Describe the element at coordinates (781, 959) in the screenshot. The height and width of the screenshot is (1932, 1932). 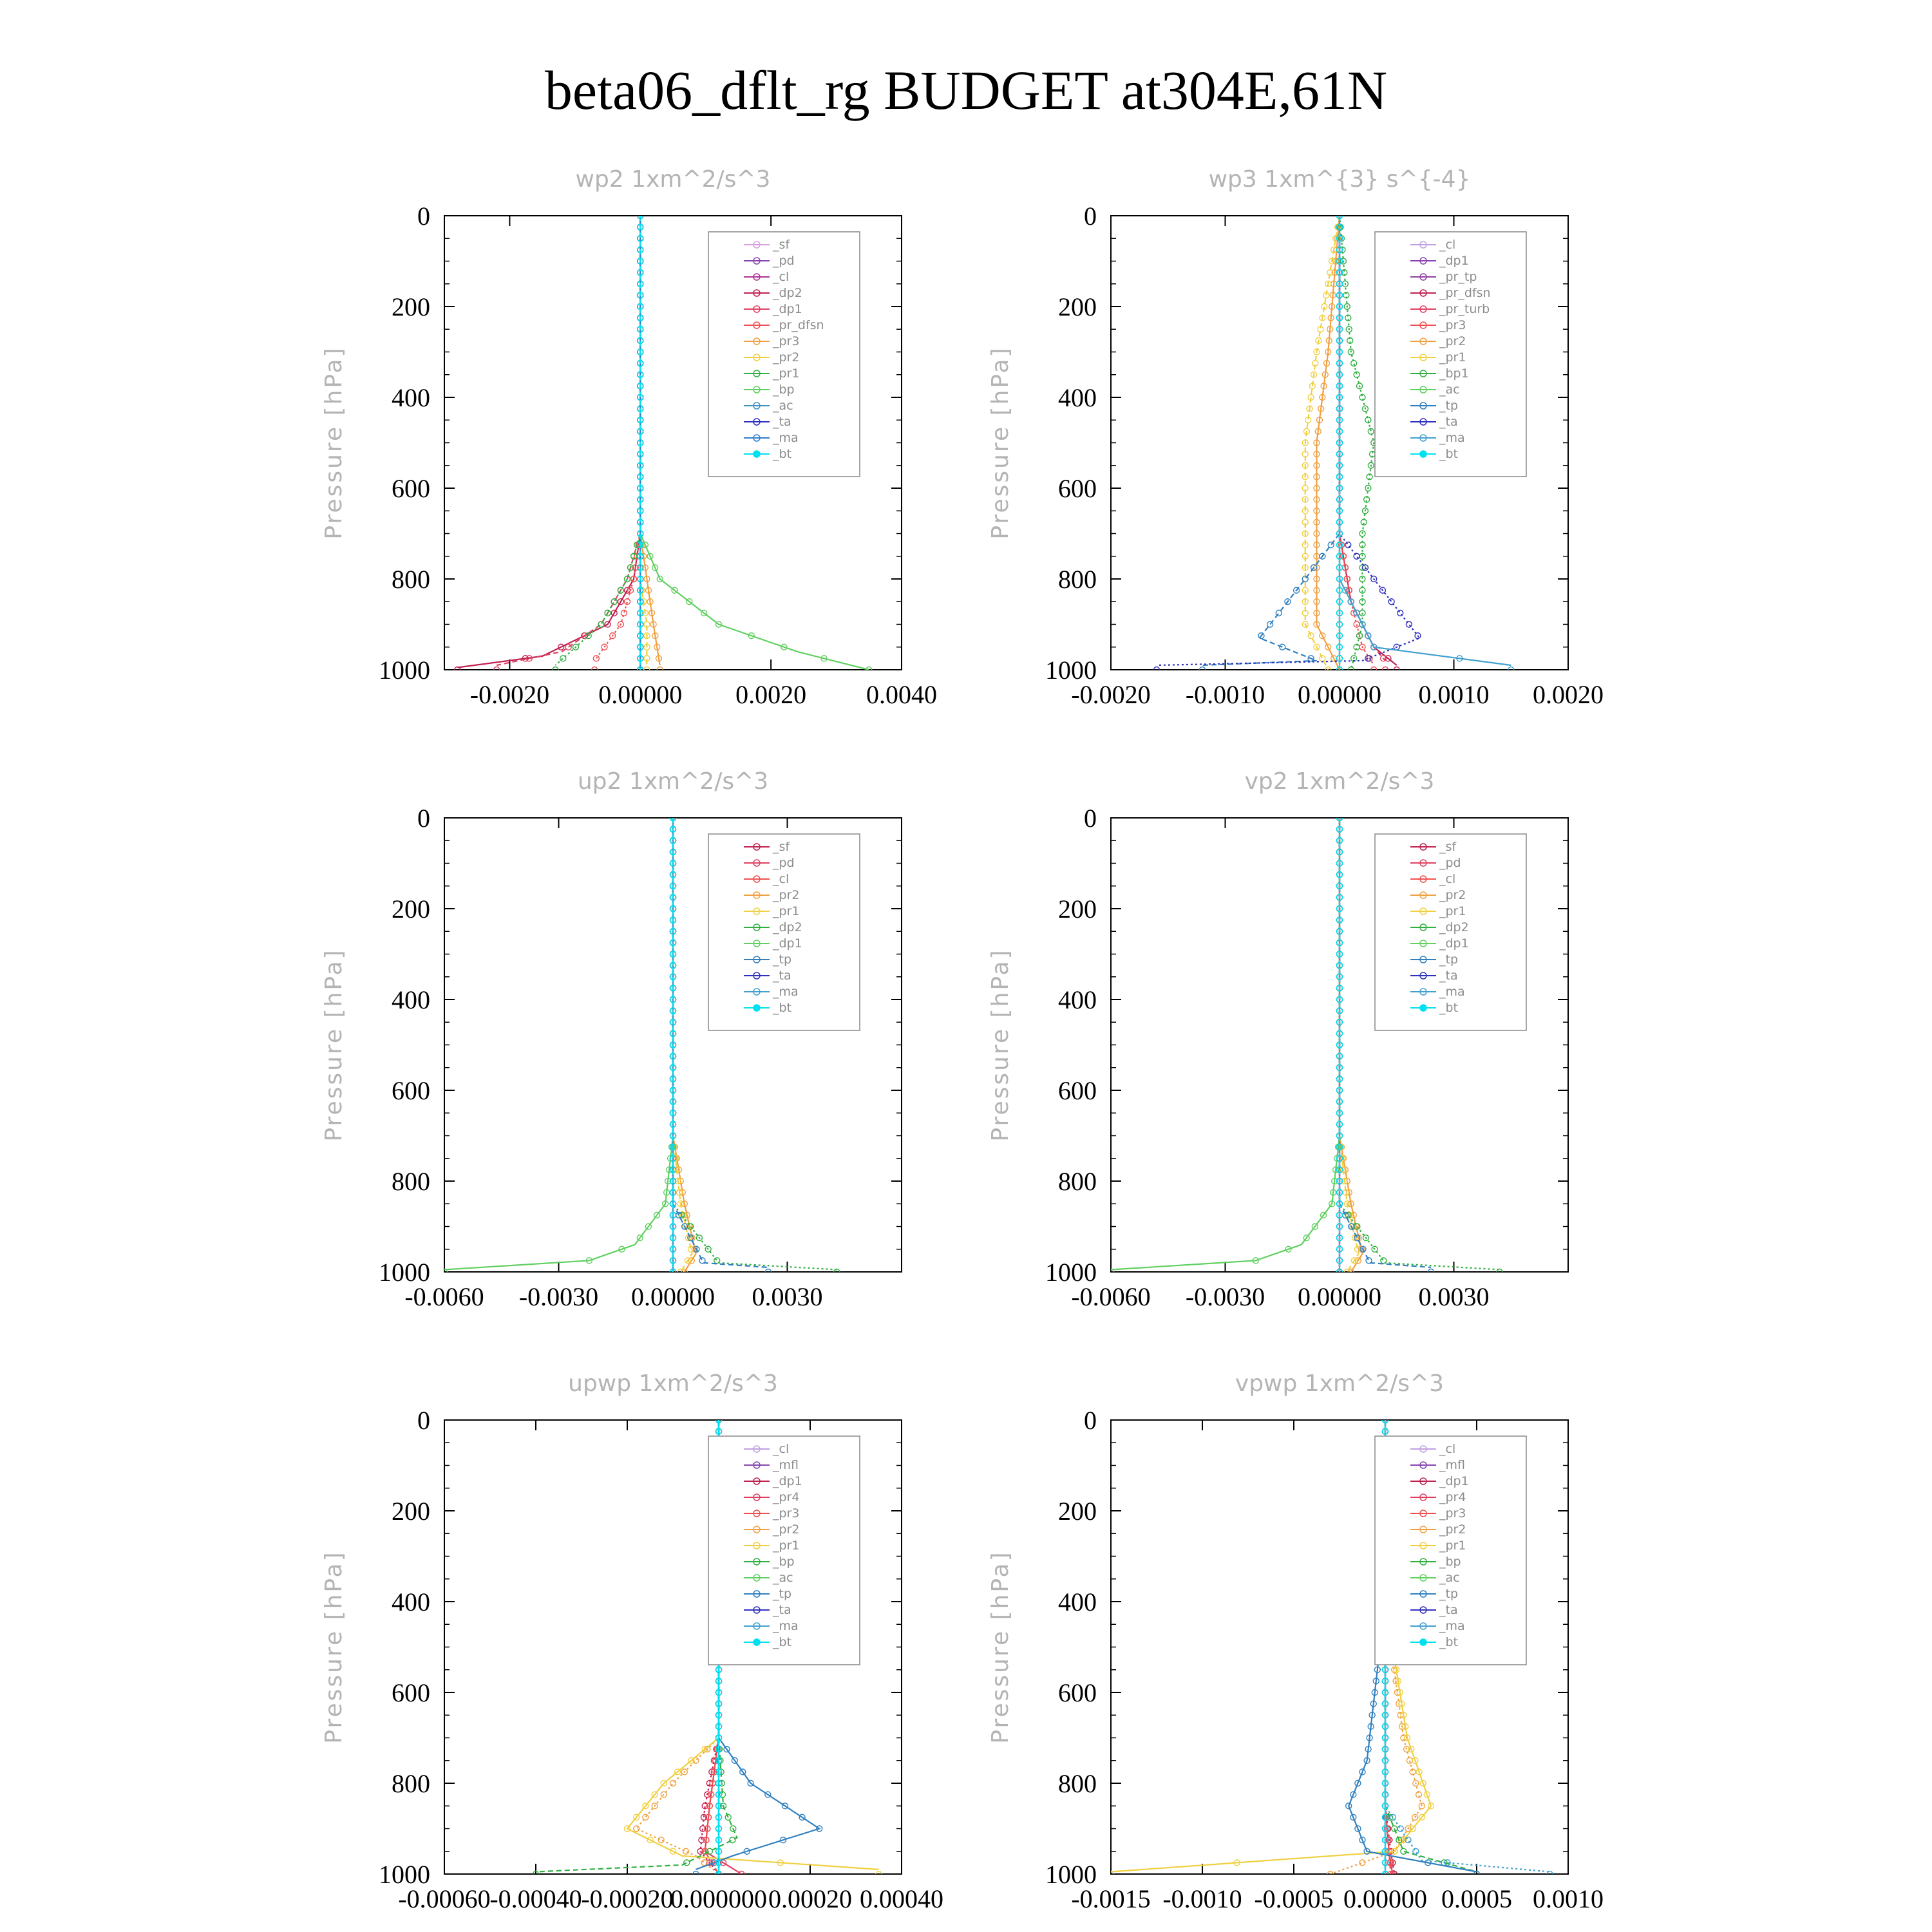
I see `legend-label: _tp` at that location.